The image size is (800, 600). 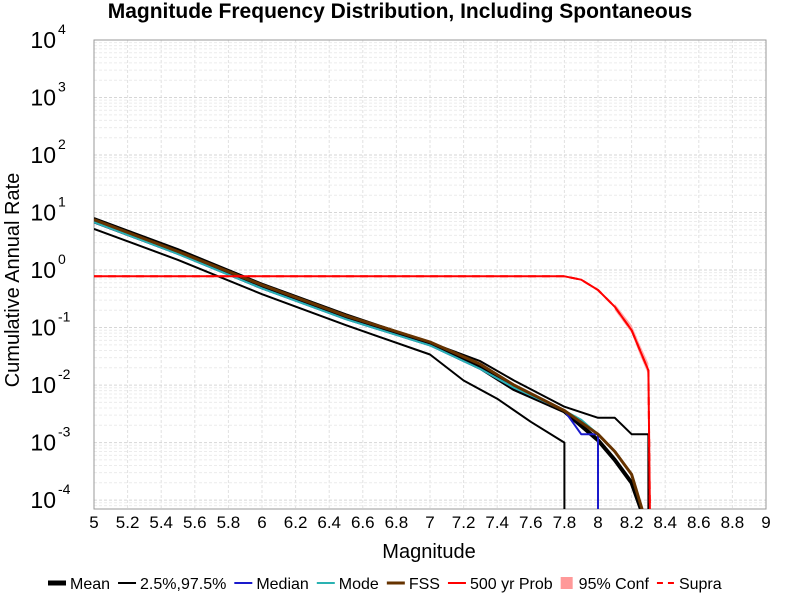 What do you see at coordinates (62, 202) in the screenshot?
I see `y-tick-exponent: 1` at bounding box center [62, 202].